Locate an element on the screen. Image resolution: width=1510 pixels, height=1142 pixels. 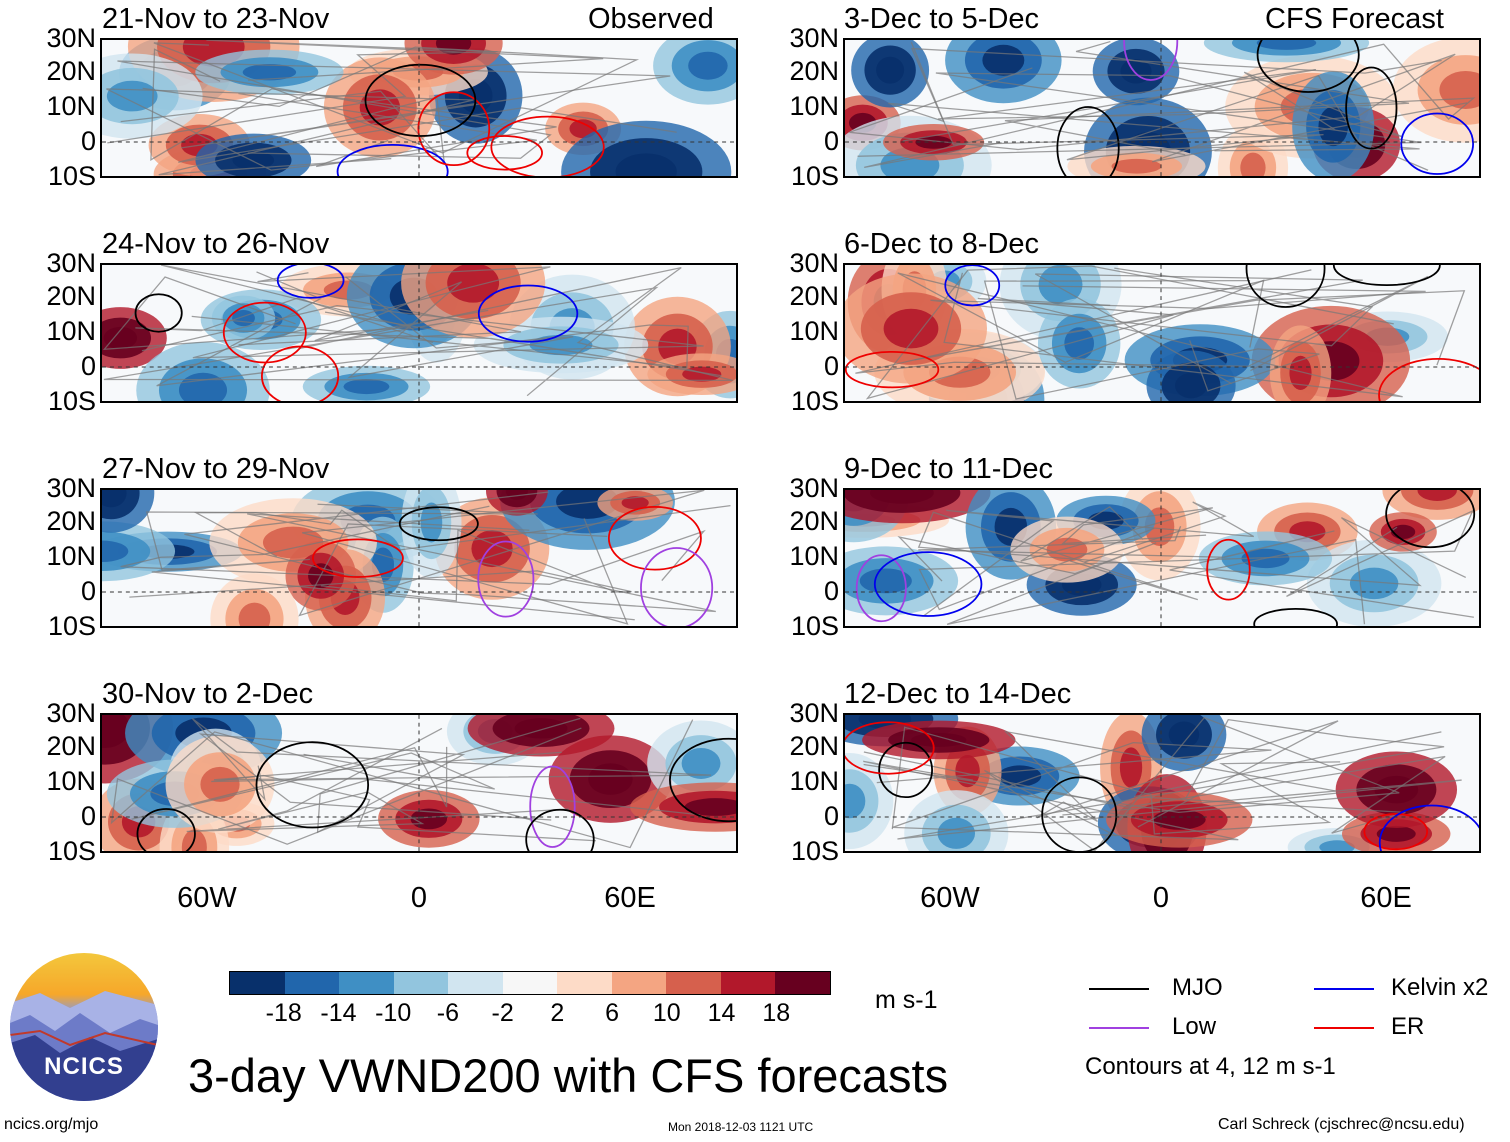
ncics-logo: NCICS is located at coordinates (84, 1027).